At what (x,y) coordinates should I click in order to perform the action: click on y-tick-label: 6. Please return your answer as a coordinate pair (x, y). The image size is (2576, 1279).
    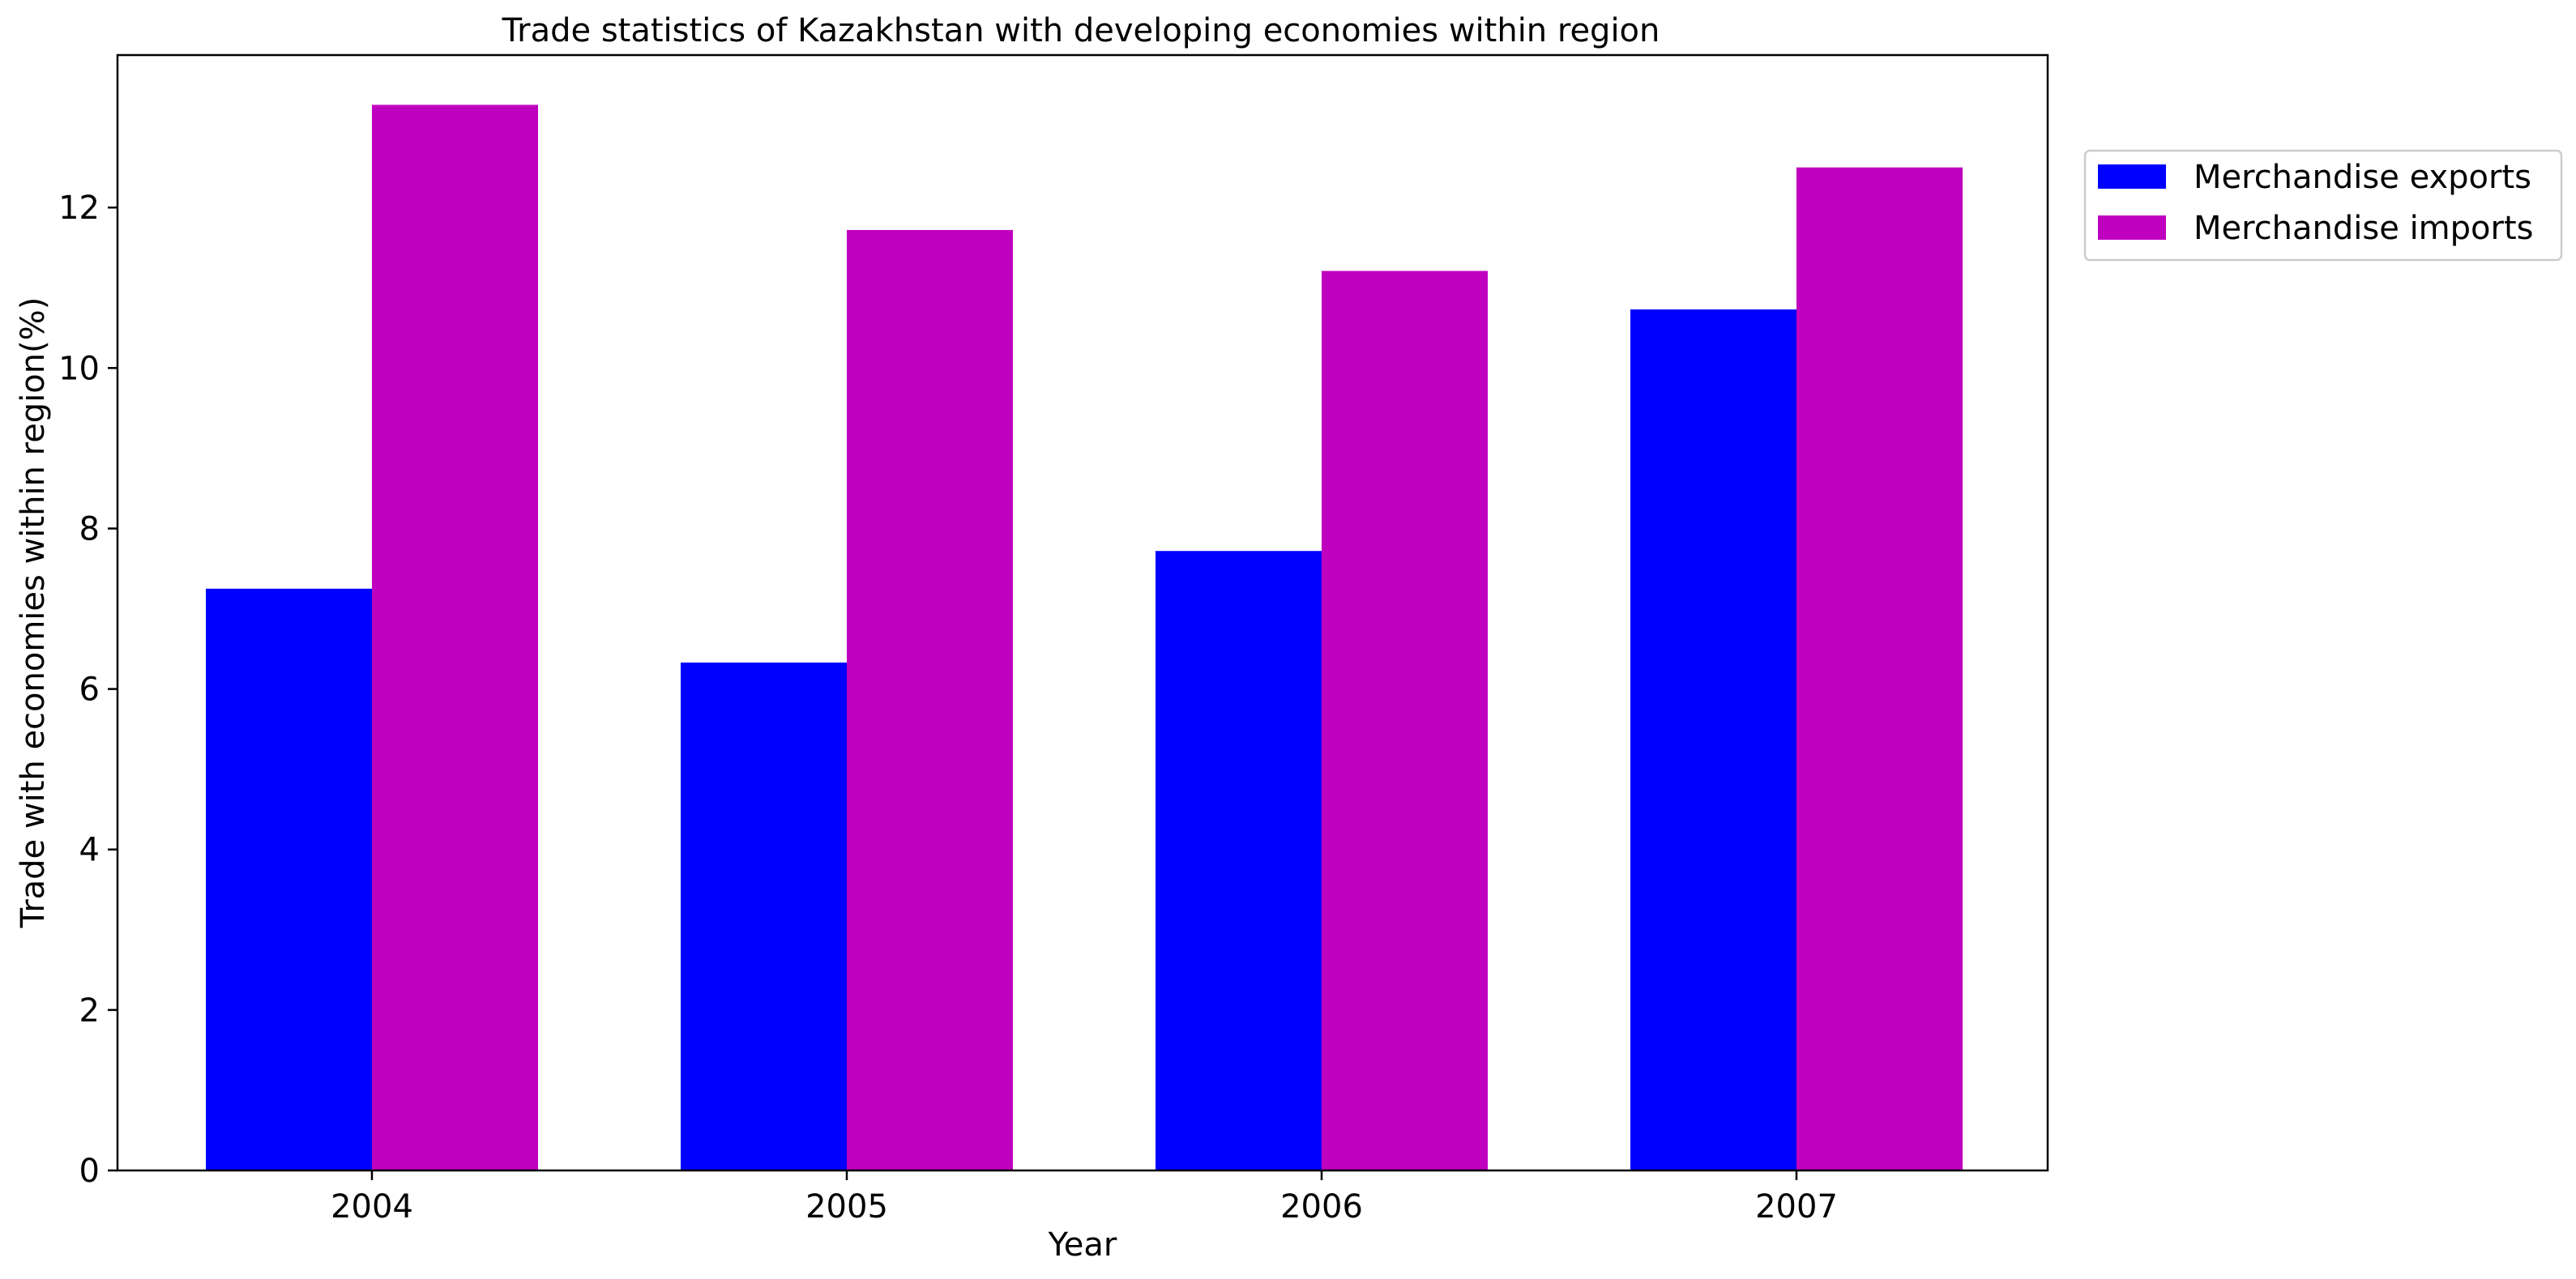
    Looking at the image, I should click on (89, 690).